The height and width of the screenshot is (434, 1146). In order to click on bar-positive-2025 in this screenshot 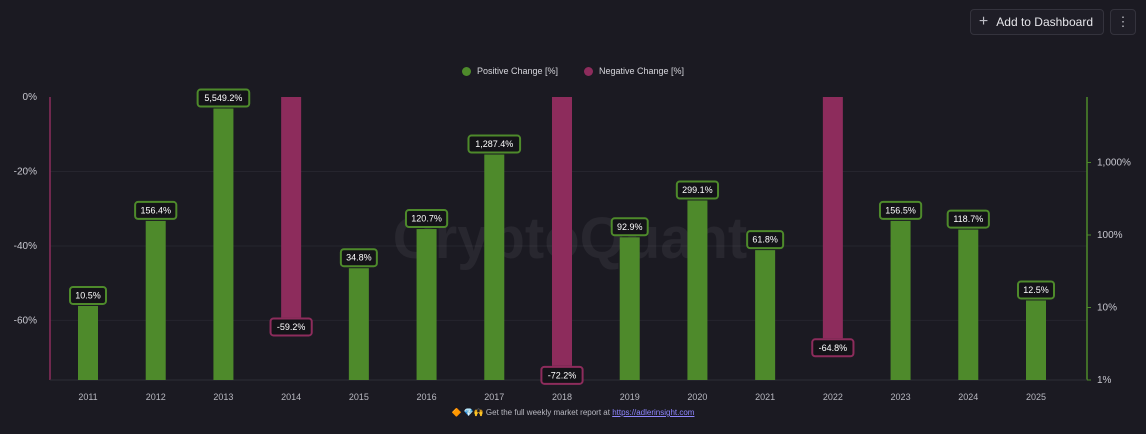, I will do `click(1036, 340)`.